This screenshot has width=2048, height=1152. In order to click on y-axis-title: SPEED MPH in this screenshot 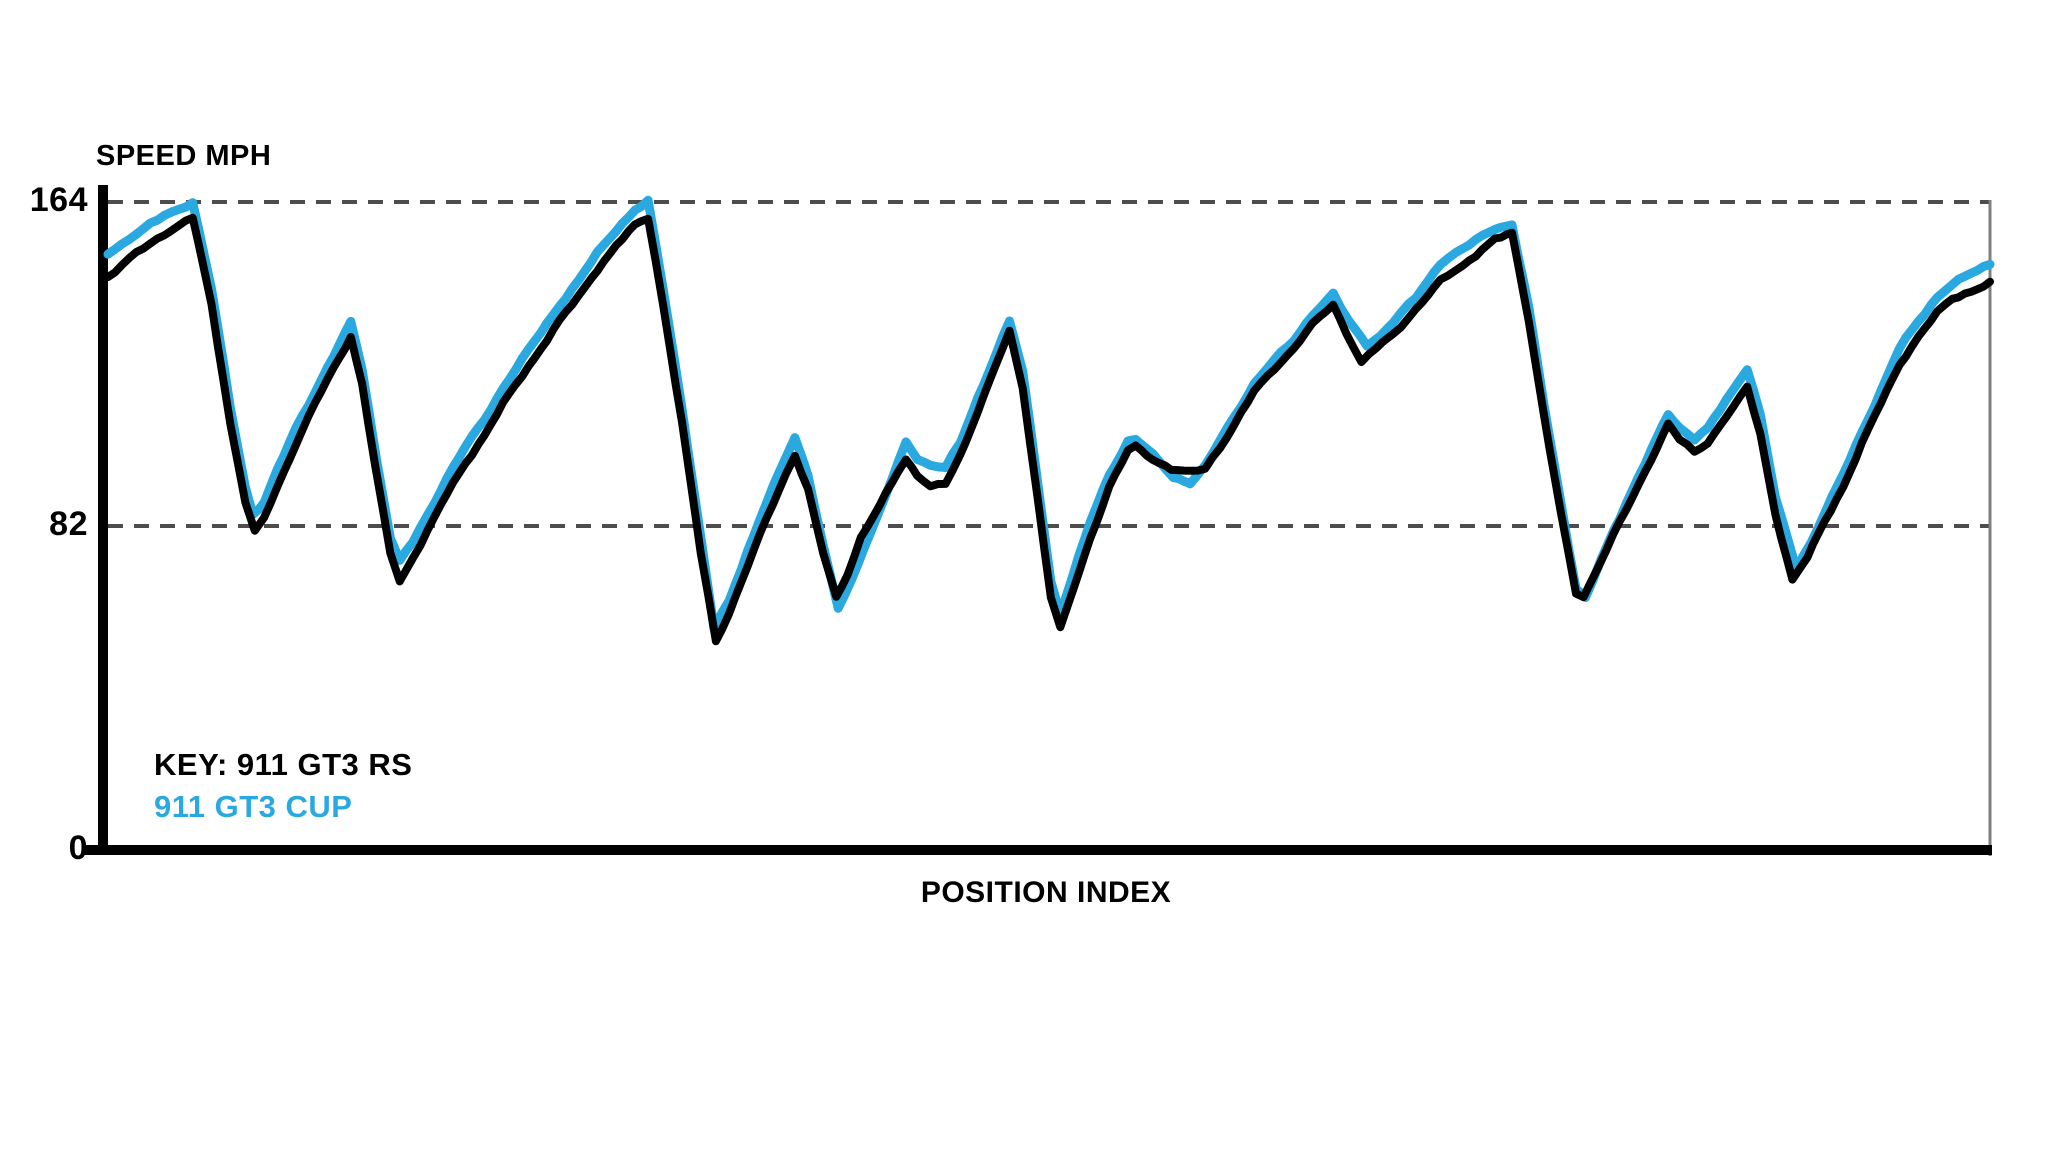, I will do `click(184, 156)`.